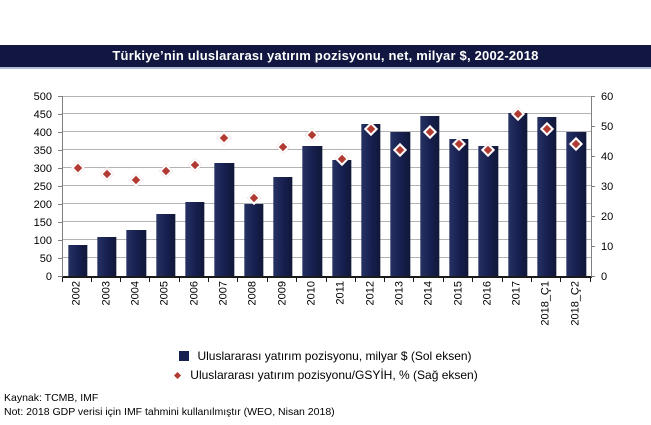 The height and width of the screenshot is (425, 651). What do you see at coordinates (429, 196) in the screenshot?
I see `bar-2014` at bounding box center [429, 196].